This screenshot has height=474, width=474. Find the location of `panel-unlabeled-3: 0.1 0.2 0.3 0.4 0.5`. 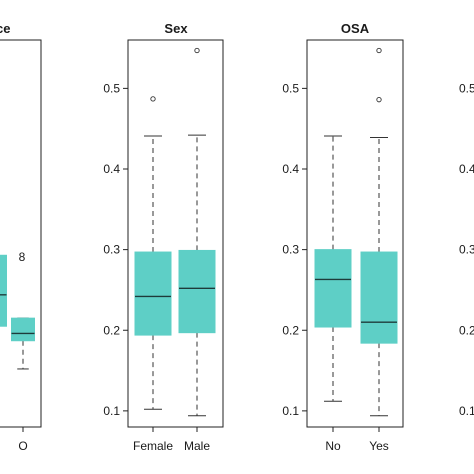

panel-unlabeled-3: 0.1 0.2 0.3 0.4 0.5 is located at coordinates (466, 249).